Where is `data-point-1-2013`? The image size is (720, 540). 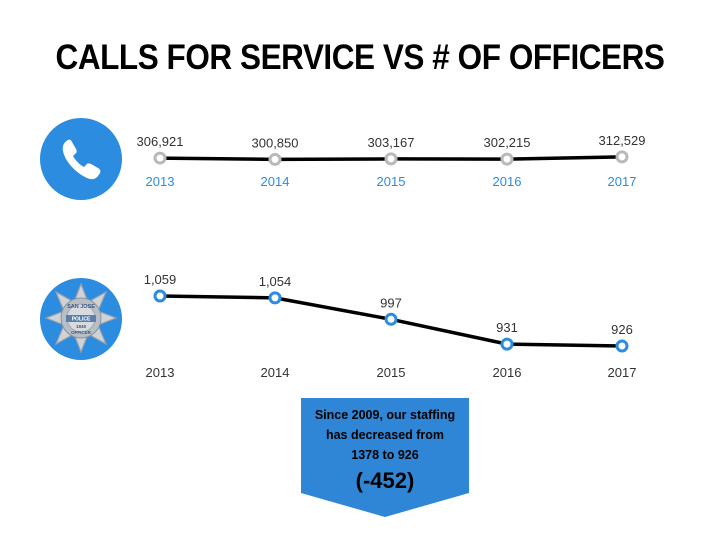
data-point-1-2013 is located at coordinates (160, 158).